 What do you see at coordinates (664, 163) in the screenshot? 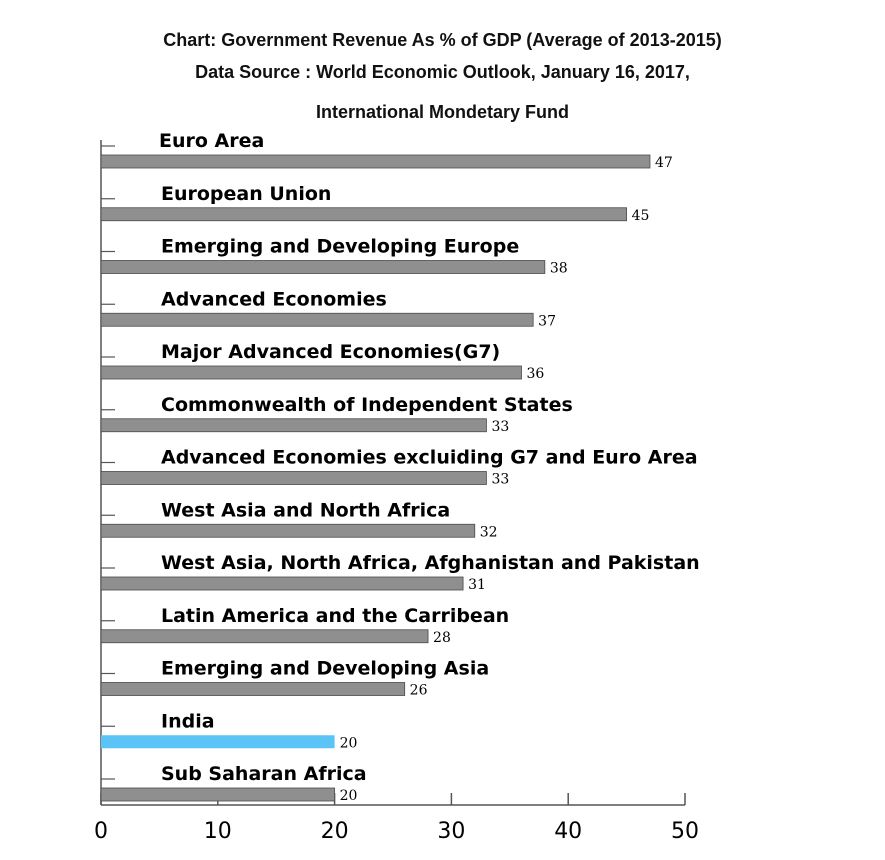
I see `data-label: 47` at bounding box center [664, 163].